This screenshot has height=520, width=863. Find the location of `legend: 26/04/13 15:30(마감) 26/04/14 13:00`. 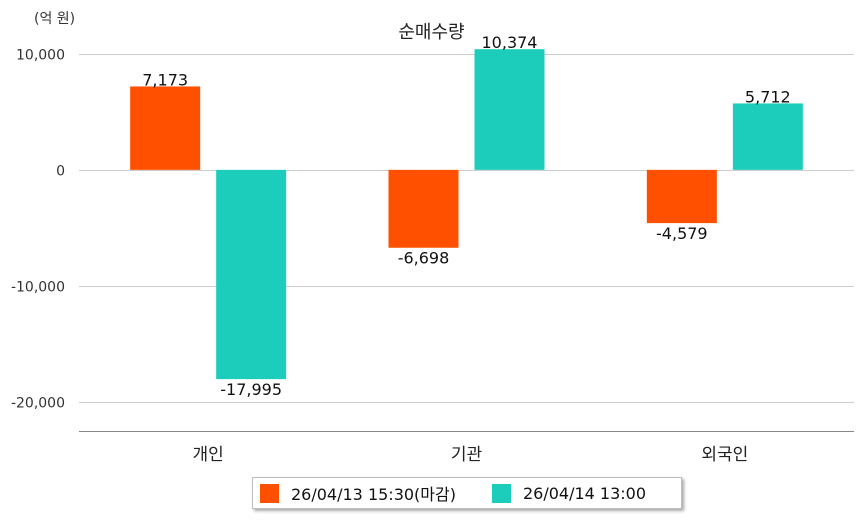

legend: 26/04/13 15:30(마감) 26/04/14 13:00 is located at coordinates (467, 493).